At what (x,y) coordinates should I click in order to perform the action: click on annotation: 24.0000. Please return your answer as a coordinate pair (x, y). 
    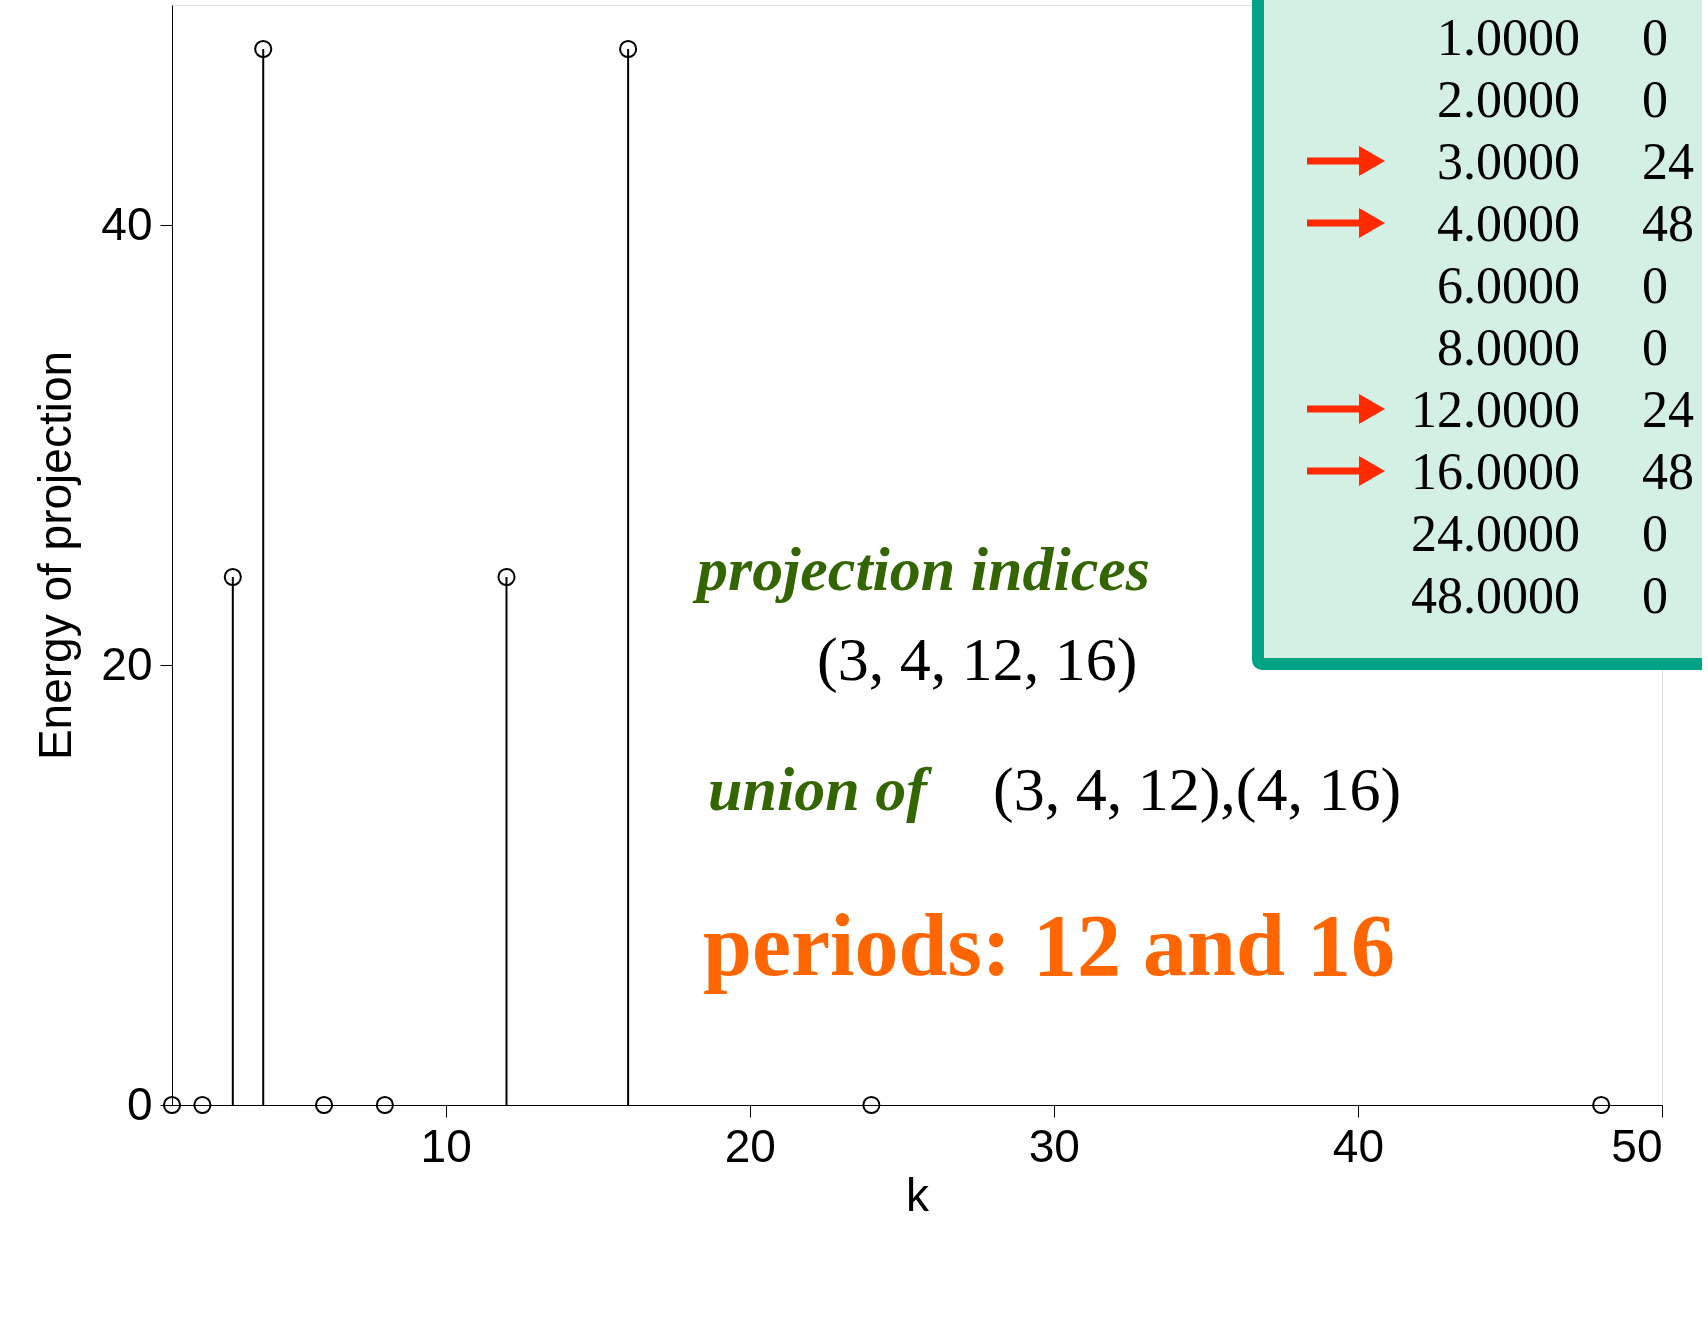
    Looking at the image, I should click on (1495, 533).